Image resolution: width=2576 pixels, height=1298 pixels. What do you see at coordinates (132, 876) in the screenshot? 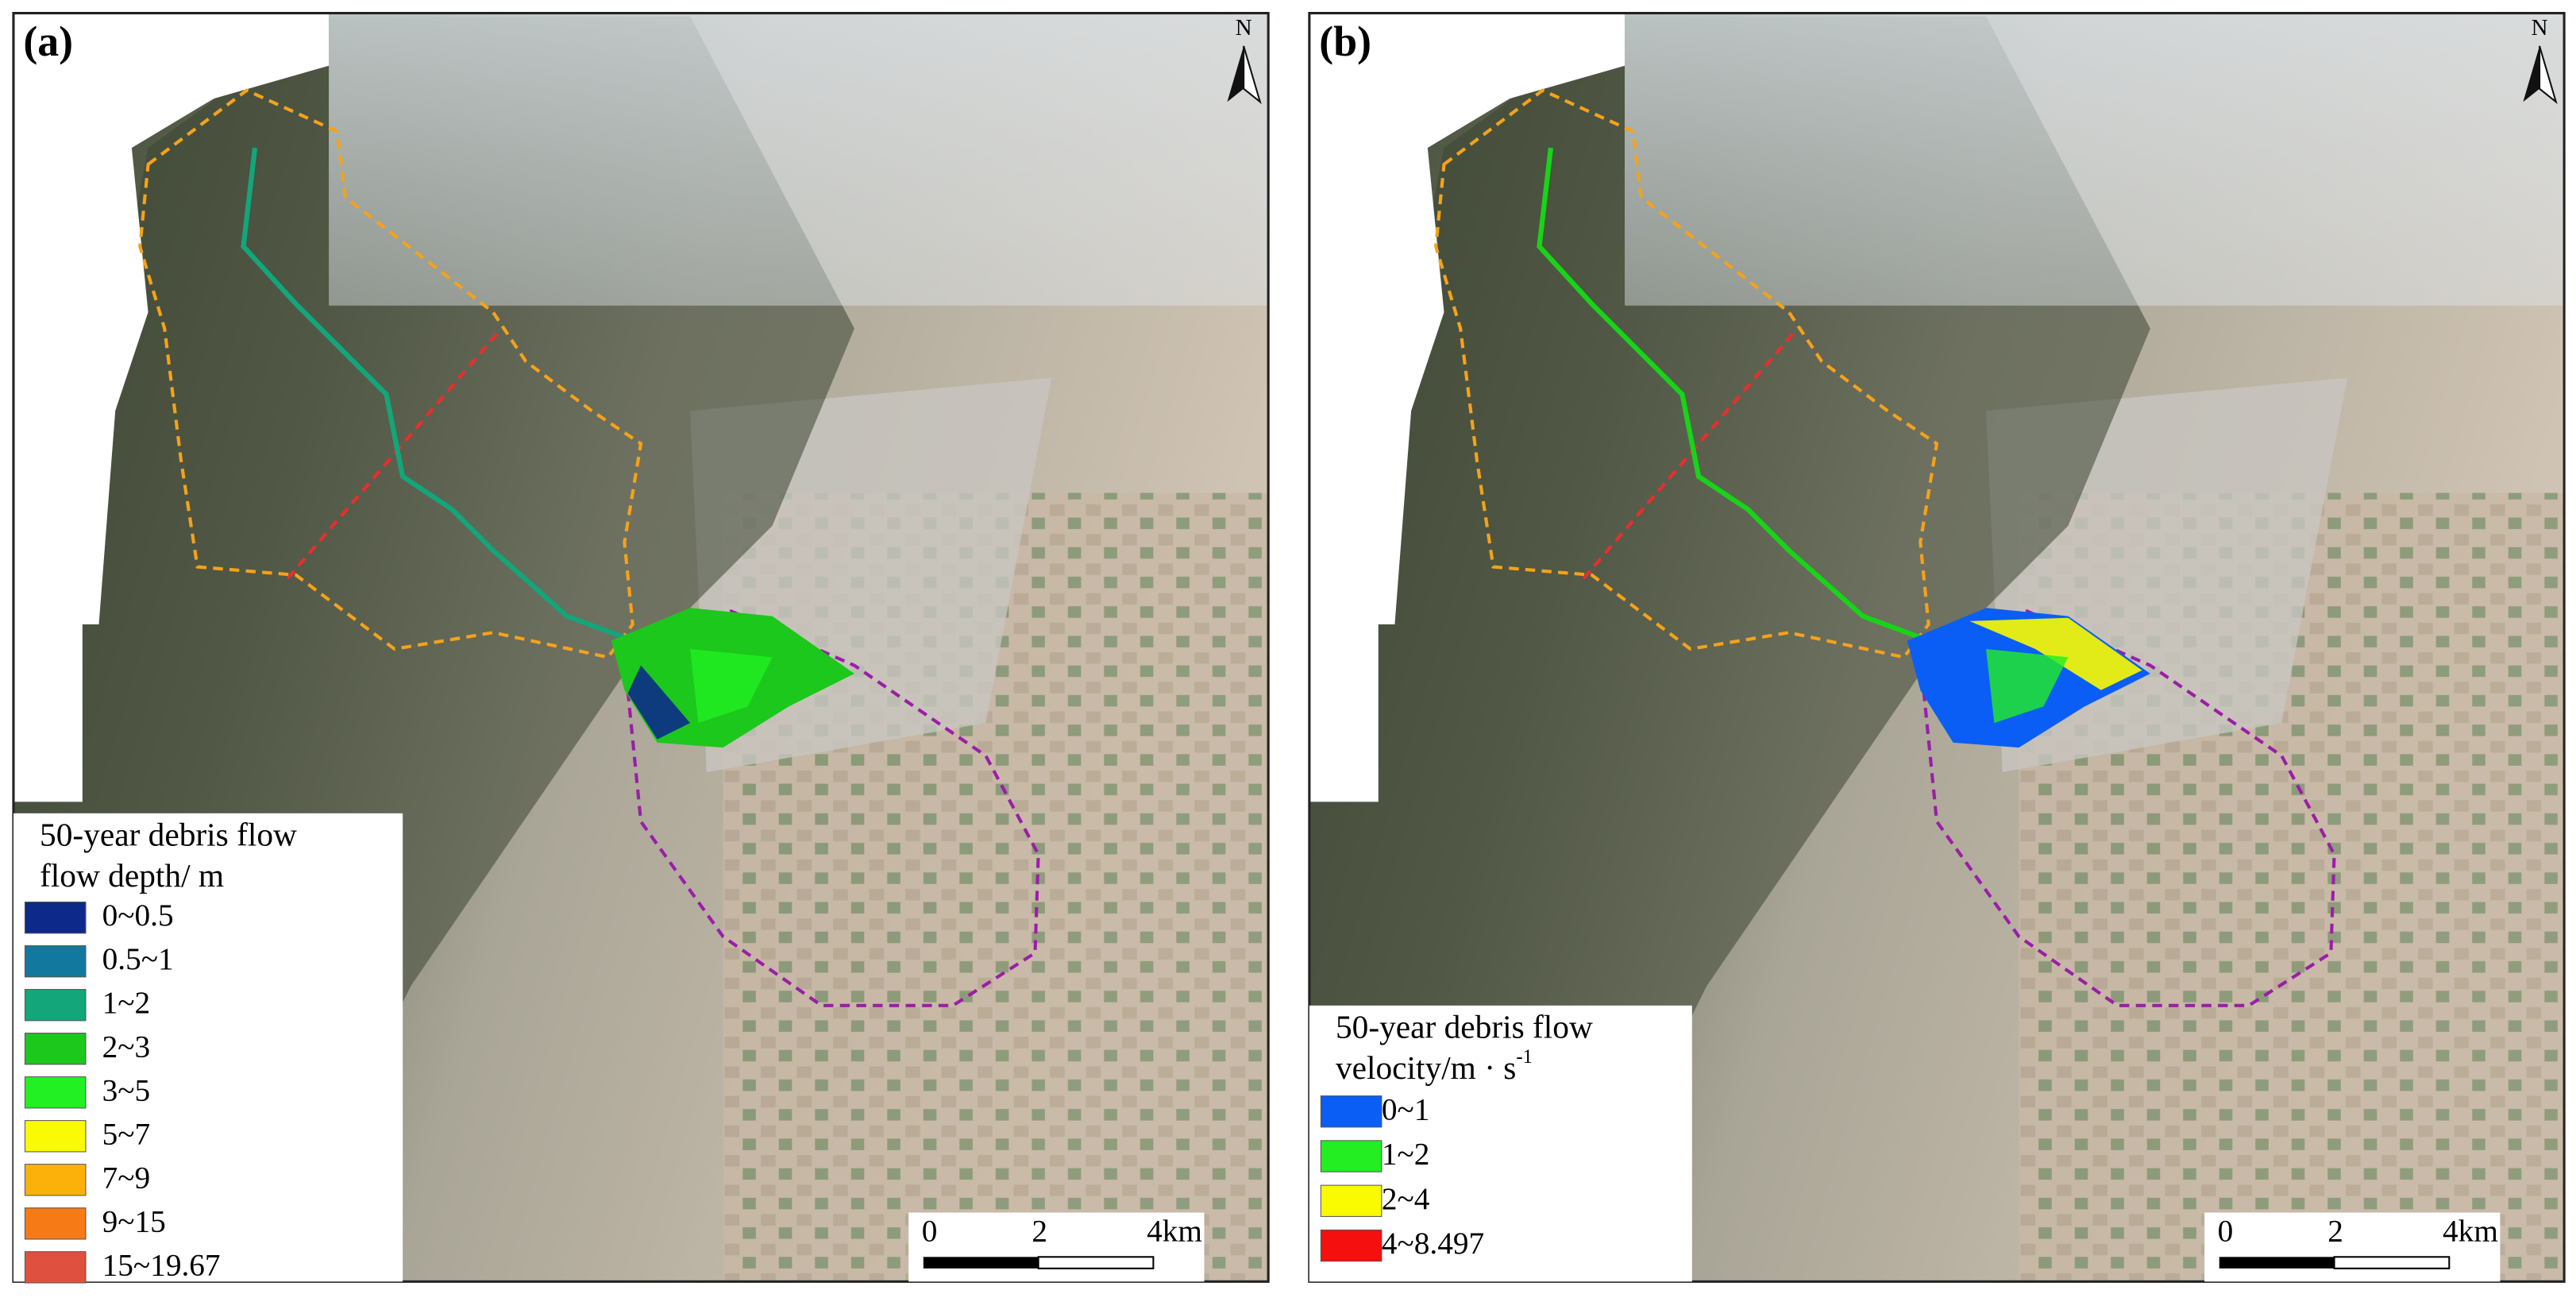
I see `legend-title: flow depth/ m` at bounding box center [132, 876].